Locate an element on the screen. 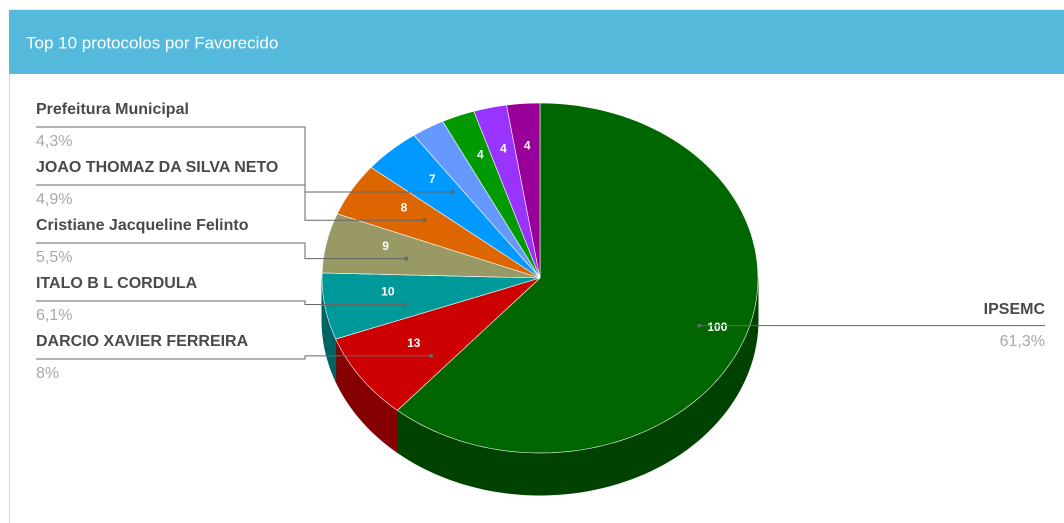 The width and height of the screenshot is (1064, 523). panel-title: Top 10 protocolos por Favorecido is located at coordinates (152, 42).